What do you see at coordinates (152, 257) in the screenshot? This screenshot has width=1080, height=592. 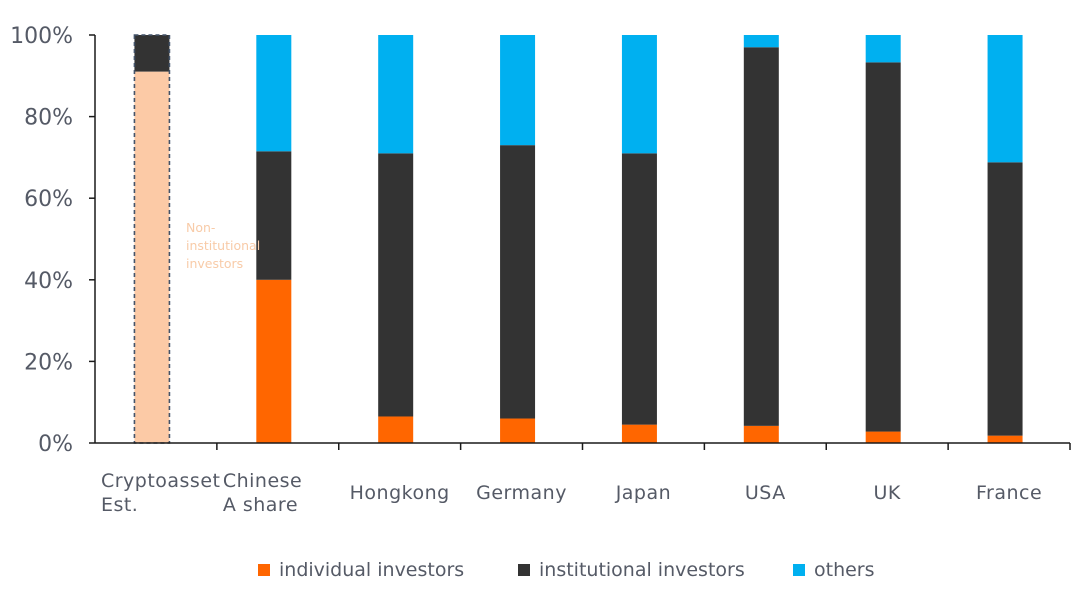 I see `bar-segment-non-institutional` at bounding box center [152, 257].